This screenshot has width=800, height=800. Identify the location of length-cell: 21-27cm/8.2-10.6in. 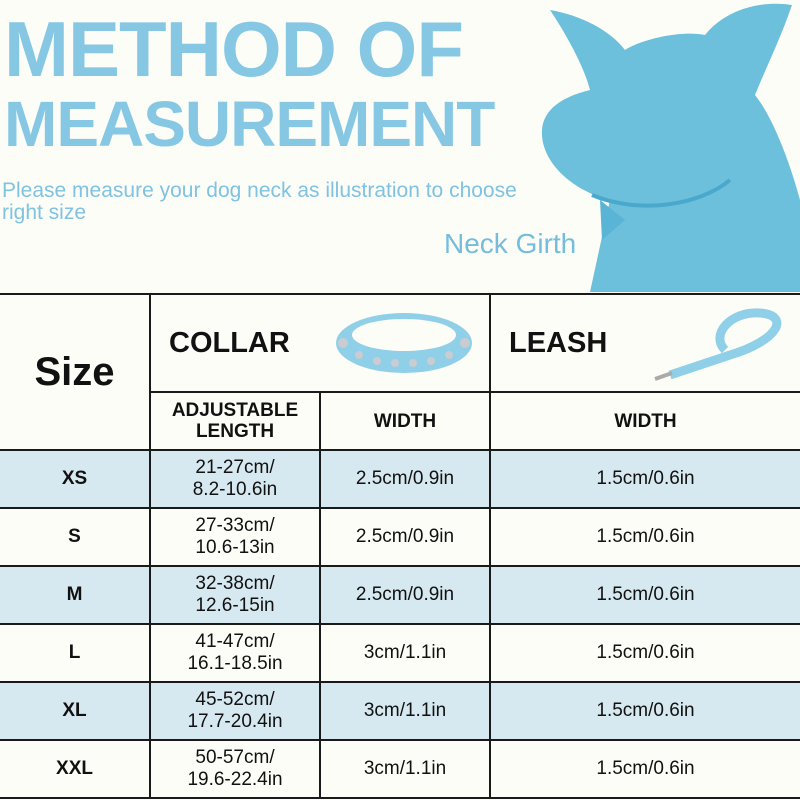
(235, 479).